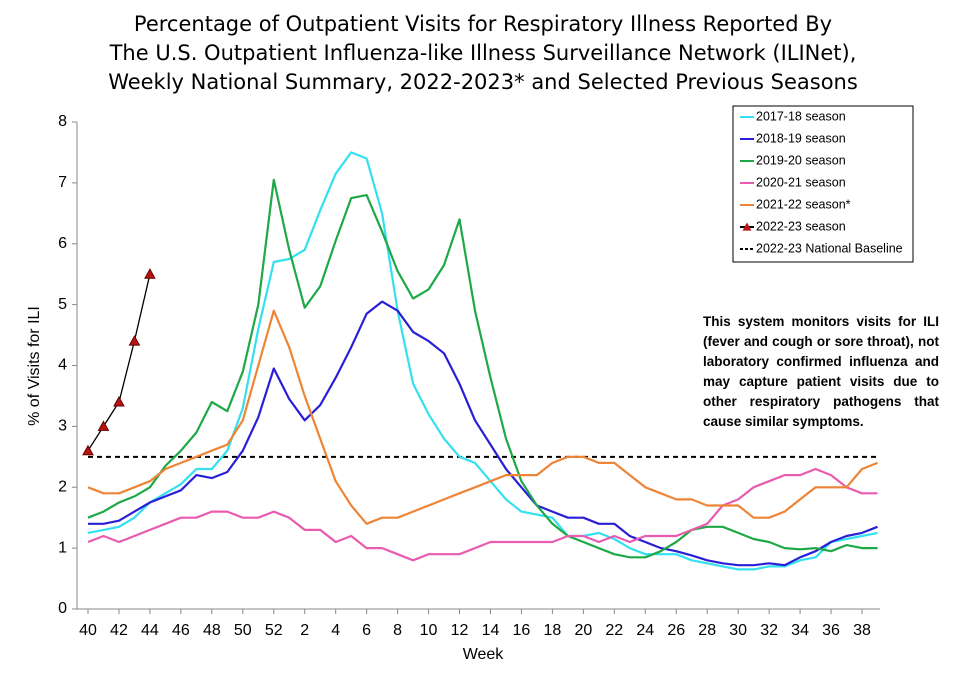 The width and height of the screenshot is (967, 674). What do you see at coordinates (522, 630) in the screenshot?
I see `x-tick-label: 16` at bounding box center [522, 630].